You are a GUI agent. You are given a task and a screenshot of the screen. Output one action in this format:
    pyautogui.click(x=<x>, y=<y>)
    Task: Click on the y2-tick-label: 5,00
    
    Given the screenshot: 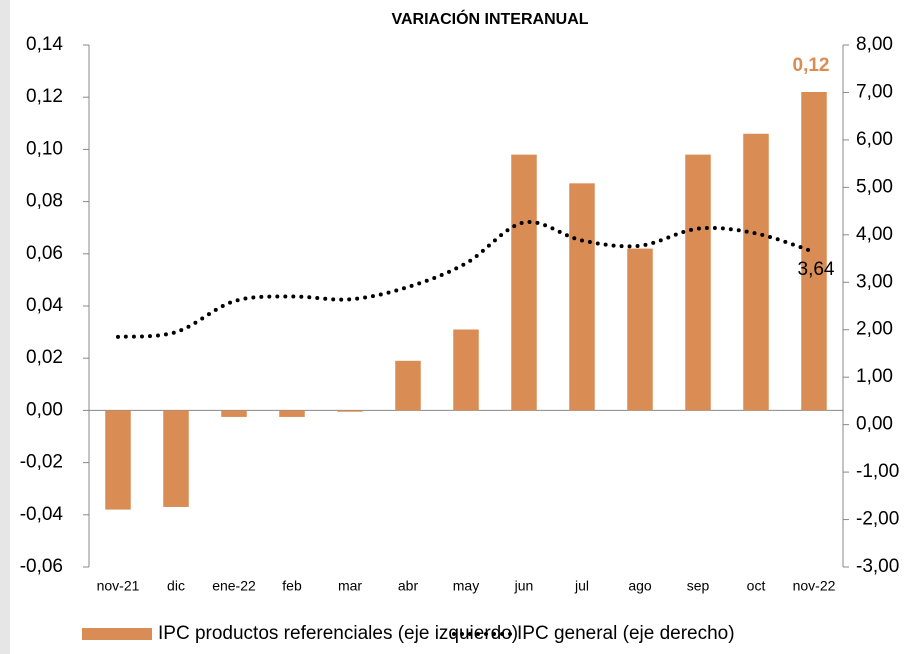 What is the action you would take?
    pyautogui.click(x=874, y=186)
    